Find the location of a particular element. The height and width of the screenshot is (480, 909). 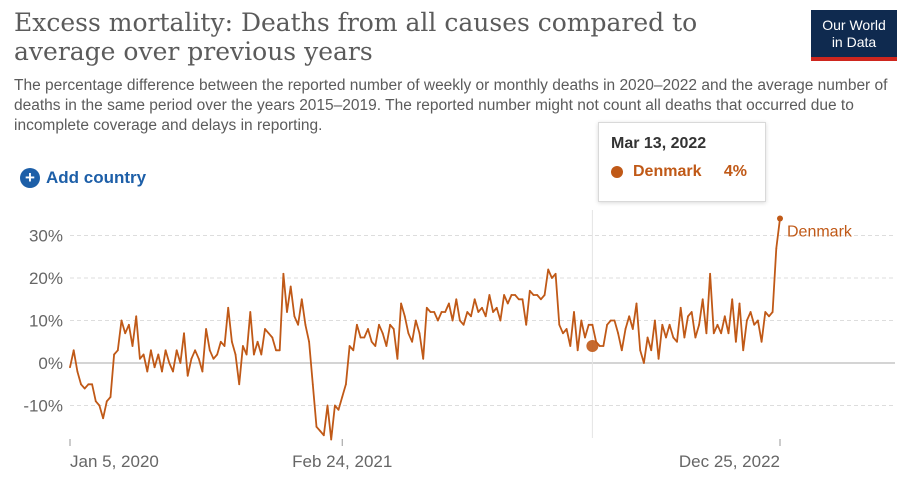

y-tick-label: 20% is located at coordinates (46, 278).